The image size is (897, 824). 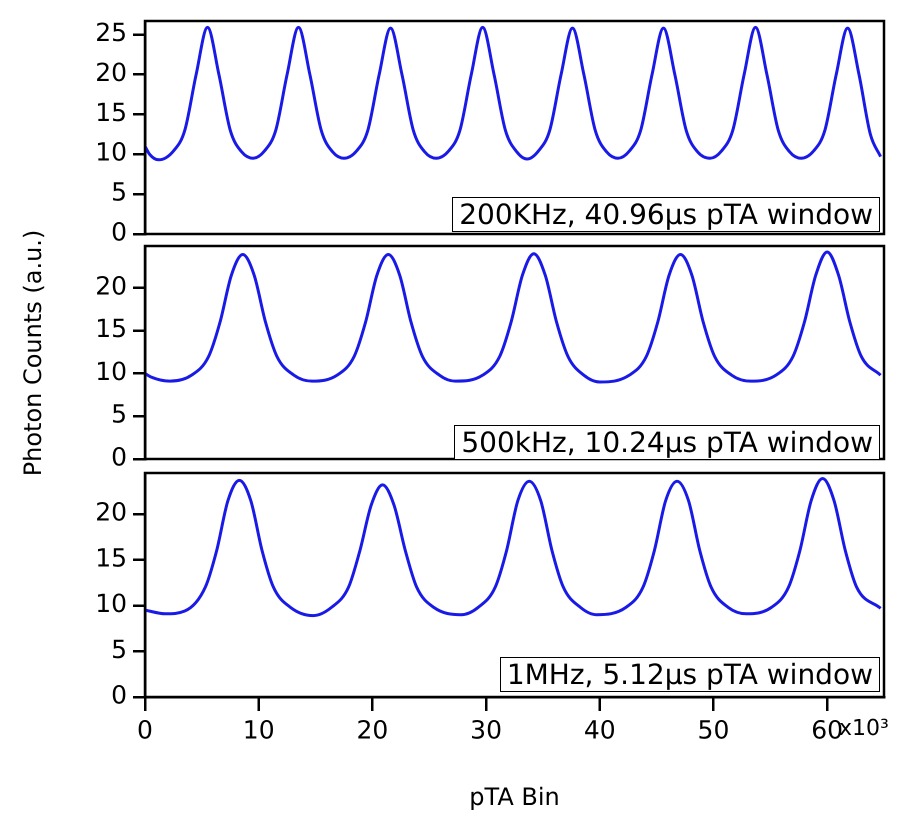 What do you see at coordinates (486, 730) in the screenshot?
I see `x-tick-label: 30` at bounding box center [486, 730].